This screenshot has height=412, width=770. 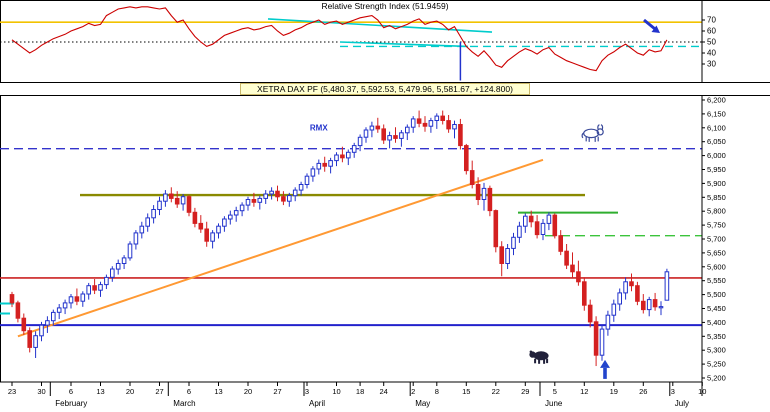 I want to click on svg-text: February, so click(x=71, y=403).